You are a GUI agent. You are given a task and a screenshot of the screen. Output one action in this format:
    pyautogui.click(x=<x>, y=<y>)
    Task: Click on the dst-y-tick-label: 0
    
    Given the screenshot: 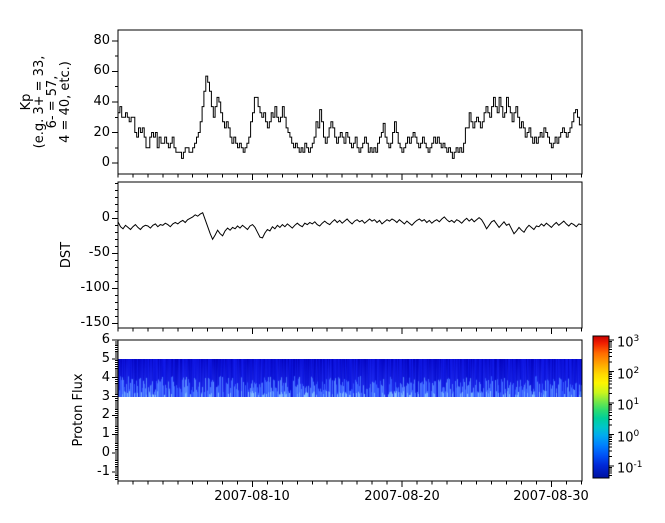 What is the action you would take?
    pyautogui.click(x=105, y=218)
    